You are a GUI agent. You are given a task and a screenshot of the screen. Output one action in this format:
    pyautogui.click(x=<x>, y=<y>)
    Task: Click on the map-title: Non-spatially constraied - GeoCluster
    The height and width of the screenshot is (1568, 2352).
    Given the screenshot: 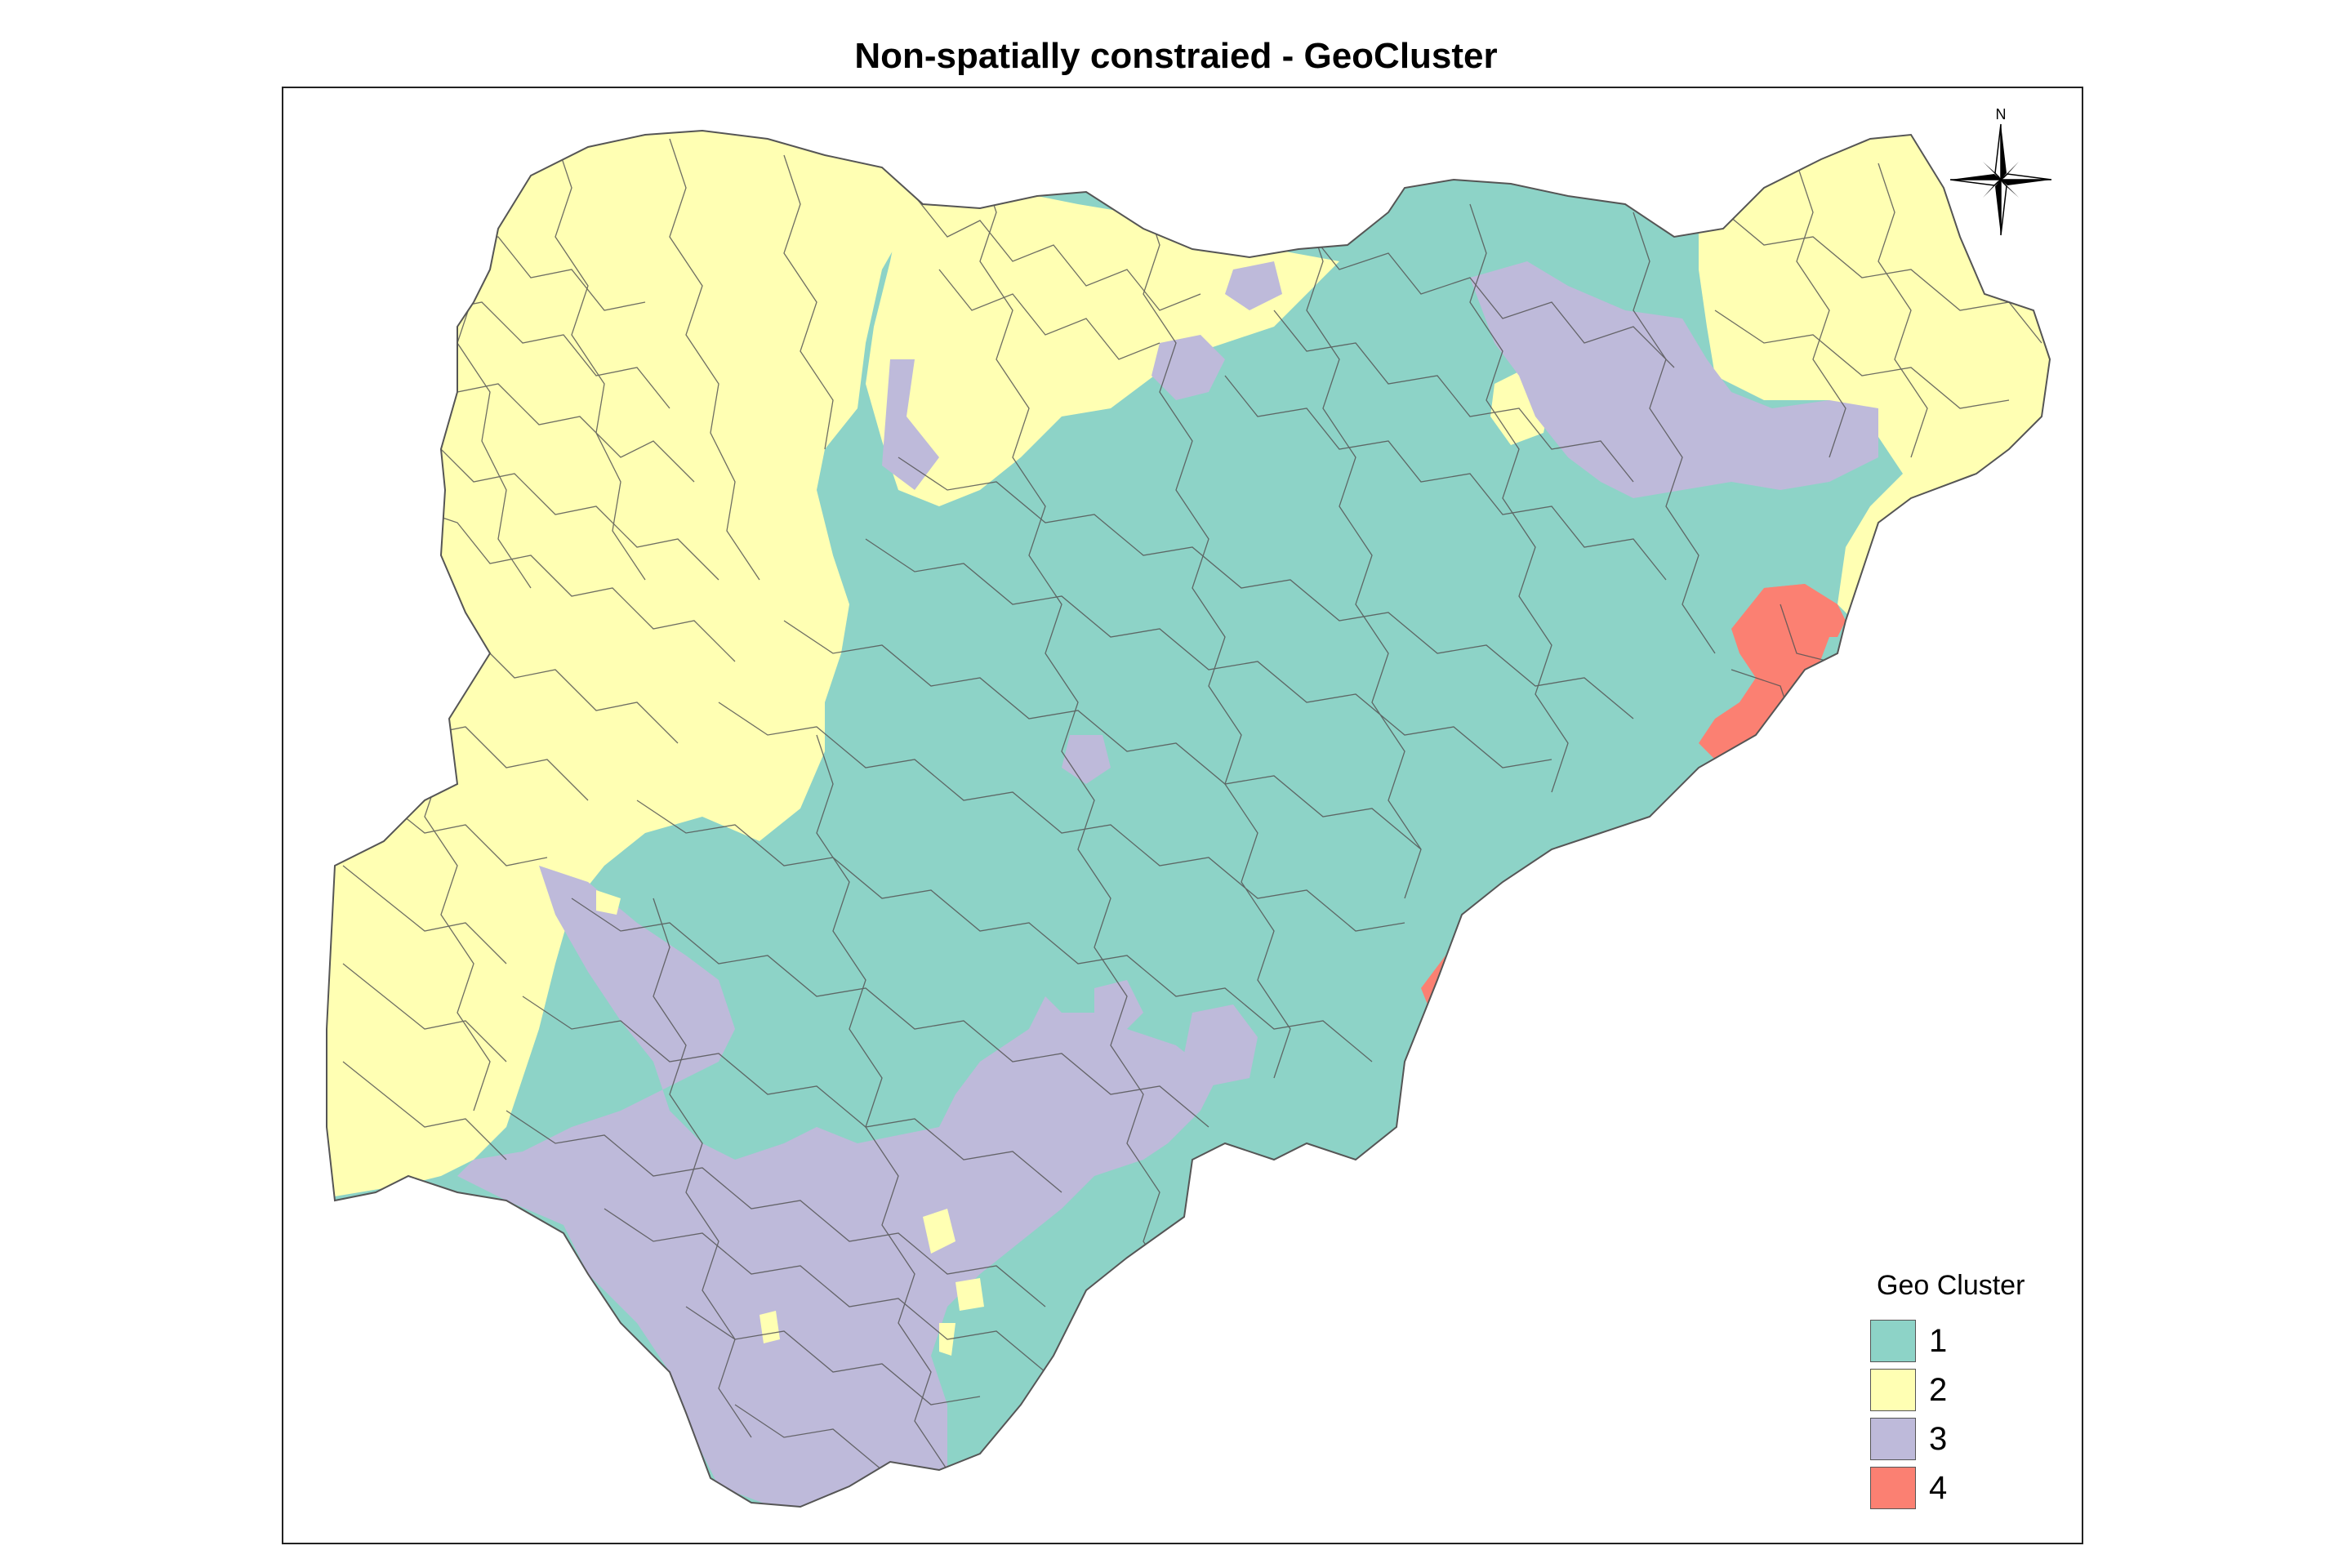 What is the action you would take?
    pyautogui.click(x=1176, y=56)
    